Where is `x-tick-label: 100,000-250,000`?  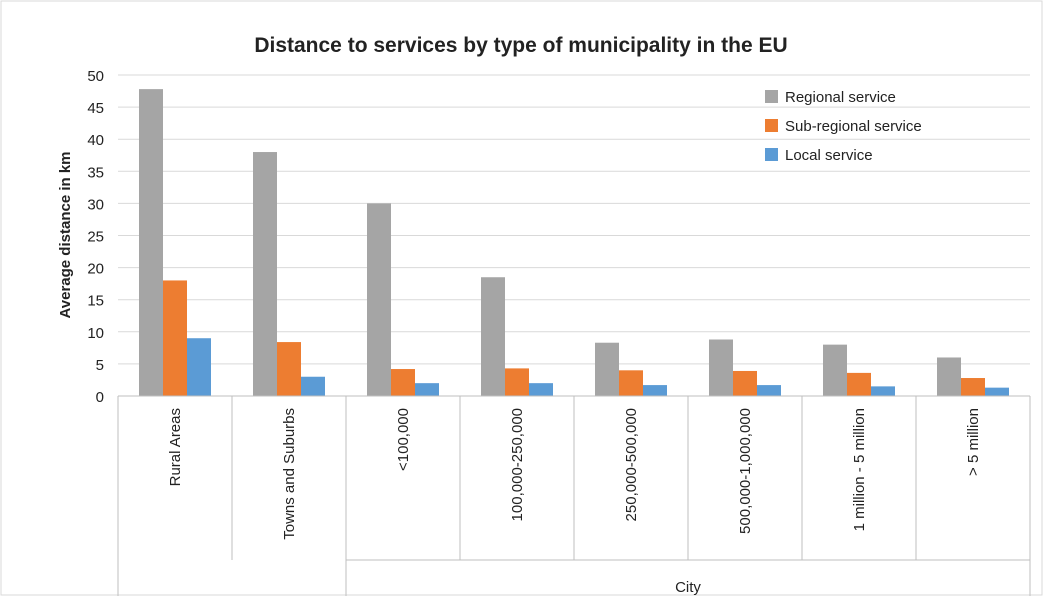 x-tick-label: 100,000-250,000 is located at coordinates (517, 464).